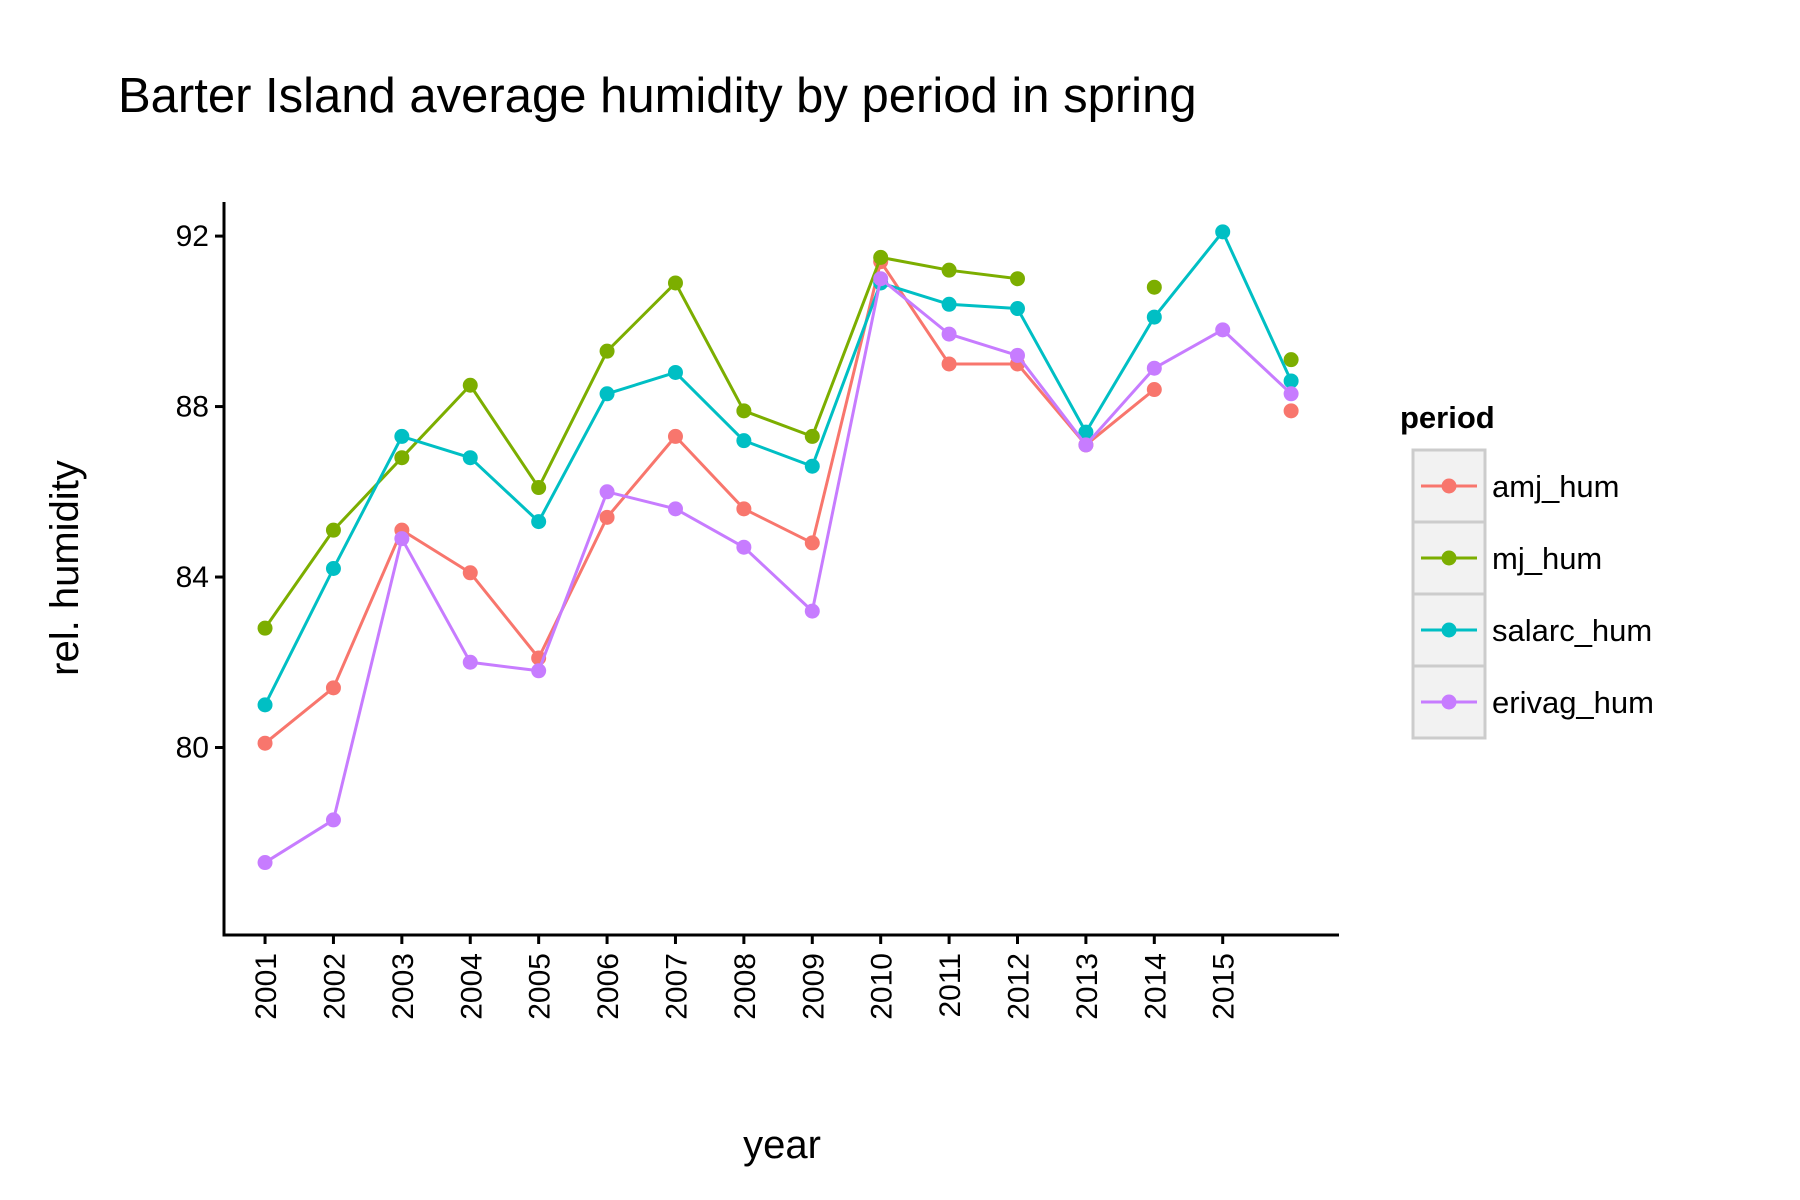 Image resolution: width=1800 pixels, height=1200 pixels. What do you see at coordinates (266, 986) in the screenshot?
I see `x-tick-label: 2001` at bounding box center [266, 986].